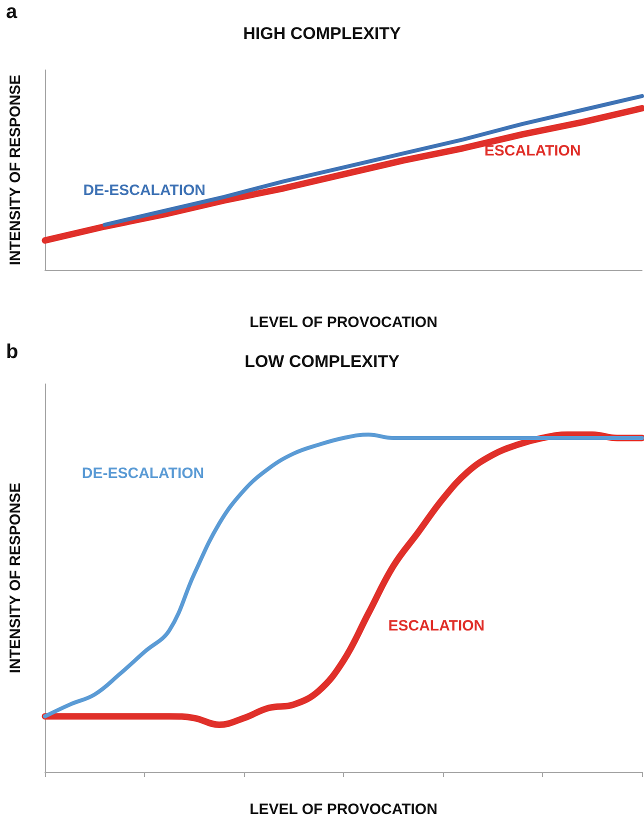  What do you see at coordinates (12, 352) in the screenshot?
I see `text: b` at bounding box center [12, 352].